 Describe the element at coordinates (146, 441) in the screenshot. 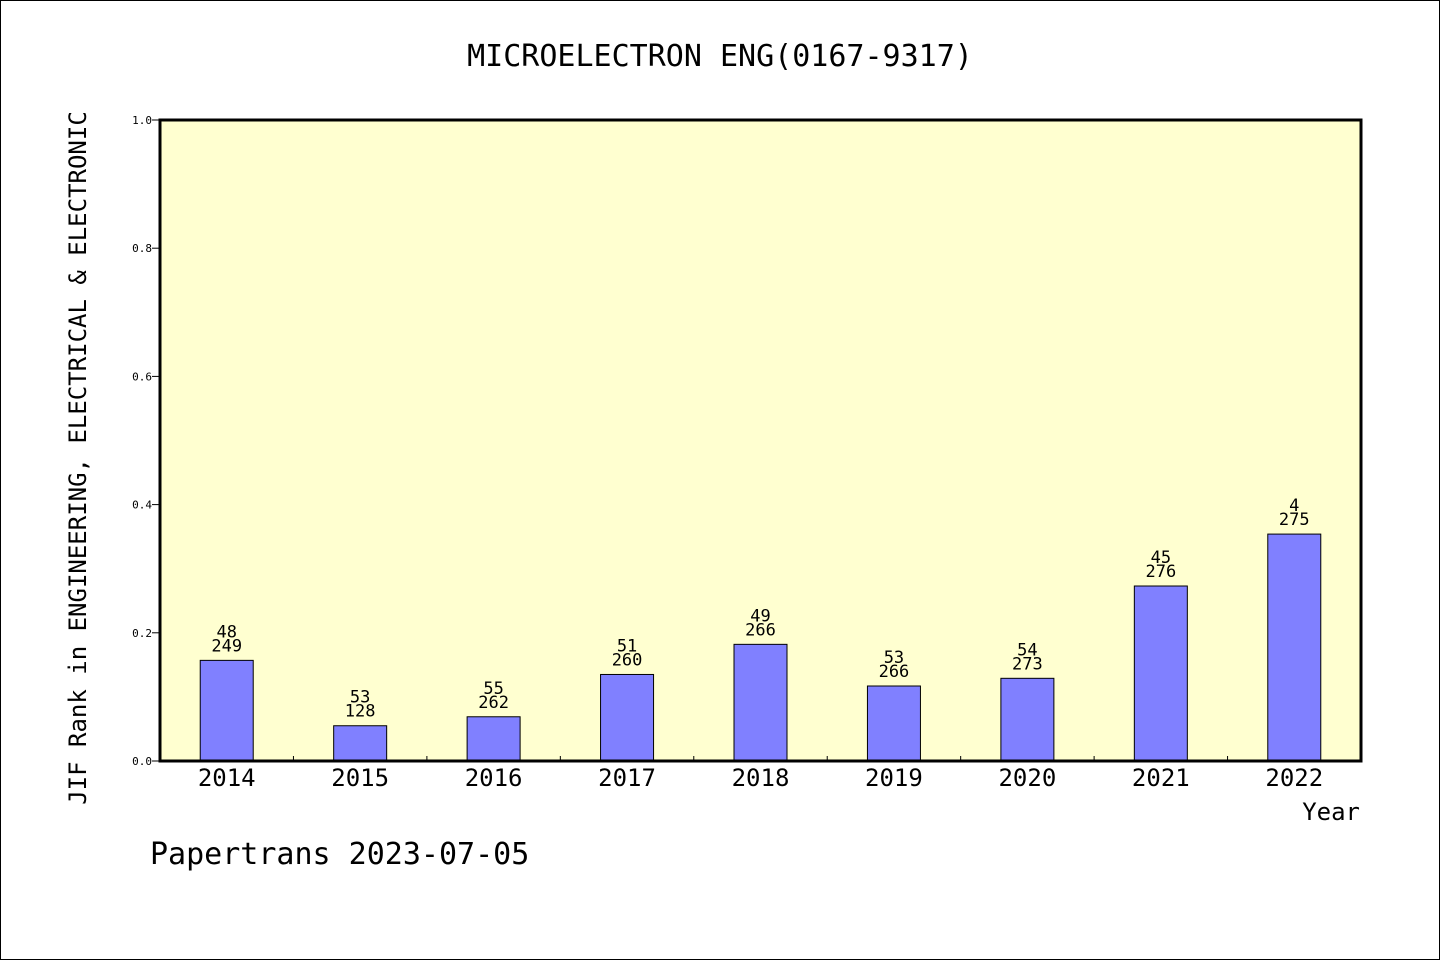

I see `y-ticks-layer: 0.0 0.2 0.4 0.6 0.8 1.0` at that location.